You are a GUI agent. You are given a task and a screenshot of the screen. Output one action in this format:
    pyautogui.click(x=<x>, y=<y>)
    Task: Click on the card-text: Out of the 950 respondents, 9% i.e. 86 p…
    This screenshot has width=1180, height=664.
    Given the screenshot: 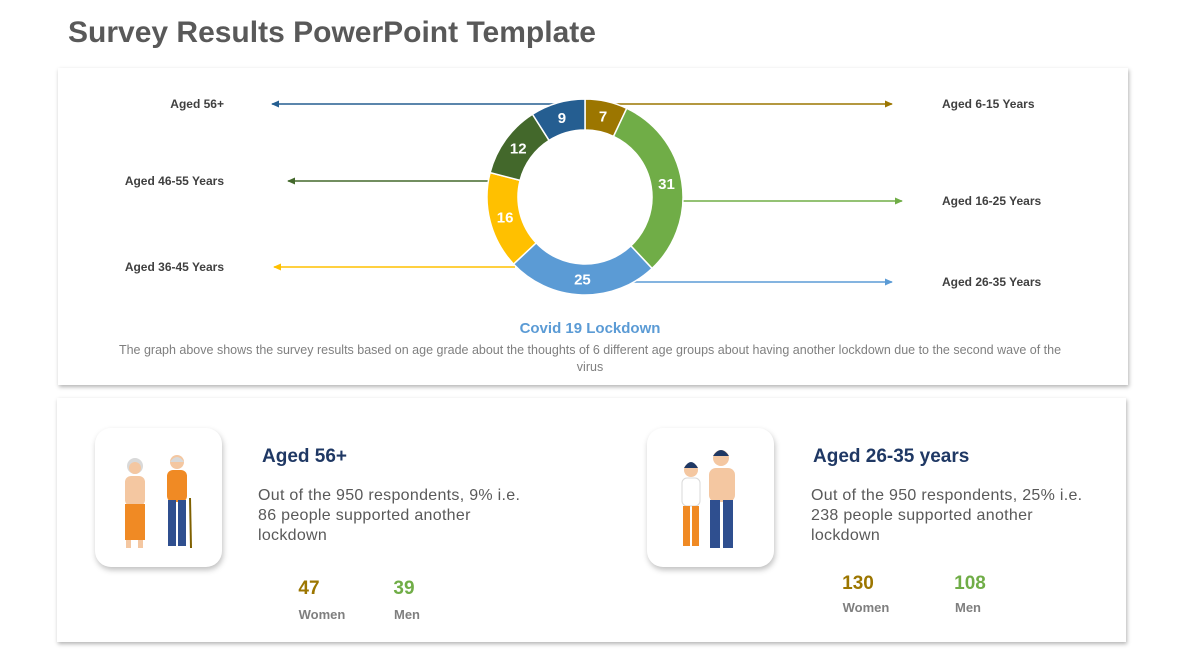 What is the action you would take?
    pyautogui.click(x=389, y=515)
    